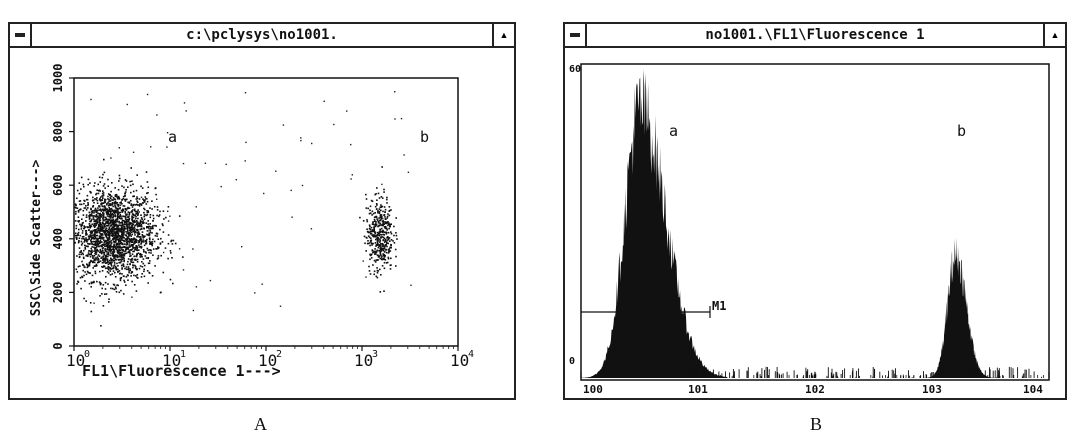 The height and width of the screenshot is (438, 1073). What do you see at coordinates (673, 131) in the screenshot?
I see `population-label-a: a` at bounding box center [673, 131].